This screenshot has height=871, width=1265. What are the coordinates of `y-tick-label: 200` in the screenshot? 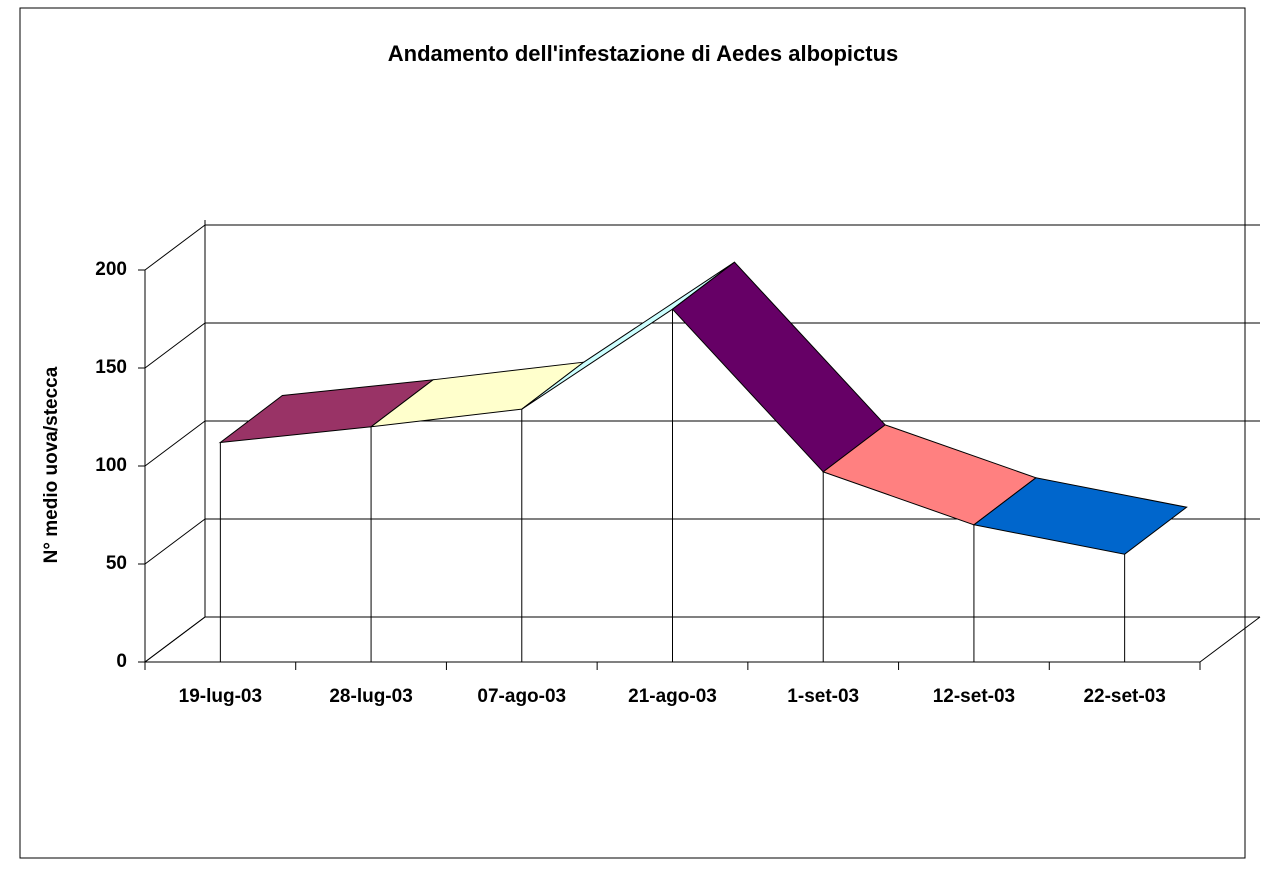 It's located at (111, 269).